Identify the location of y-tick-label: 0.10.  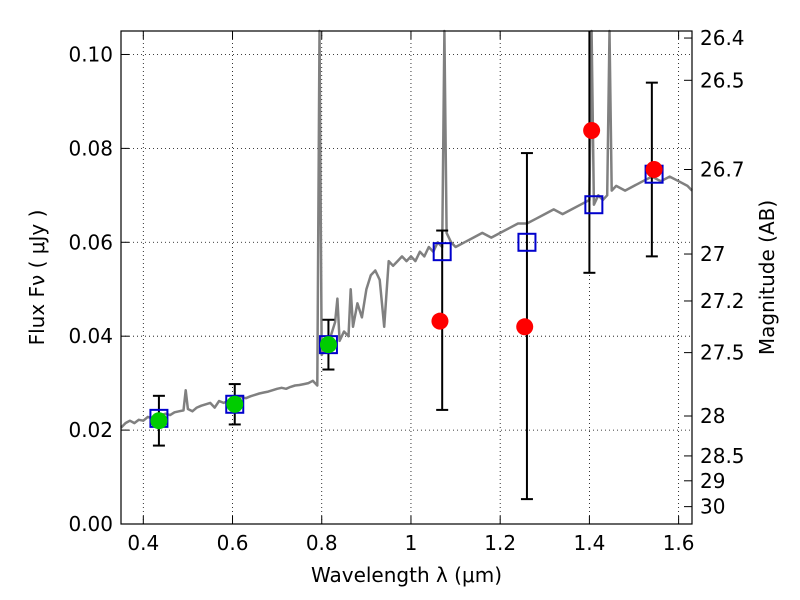
(90, 54).